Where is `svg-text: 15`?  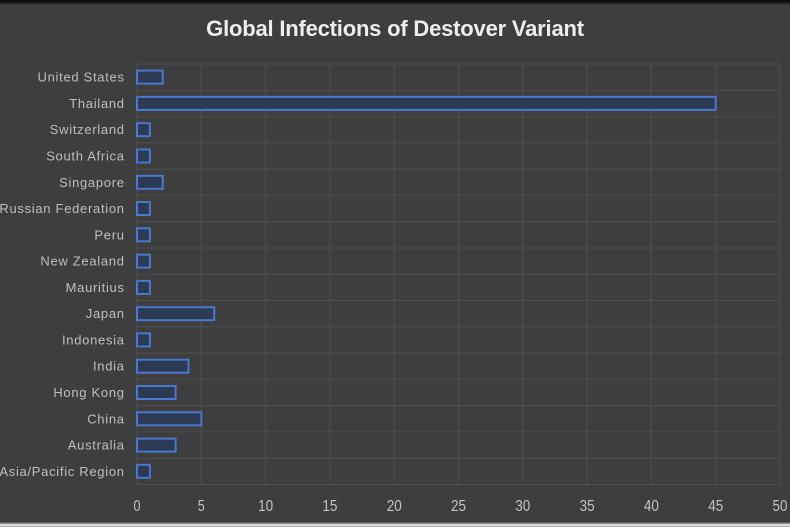 svg-text: 15 is located at coordinates (329, 506).